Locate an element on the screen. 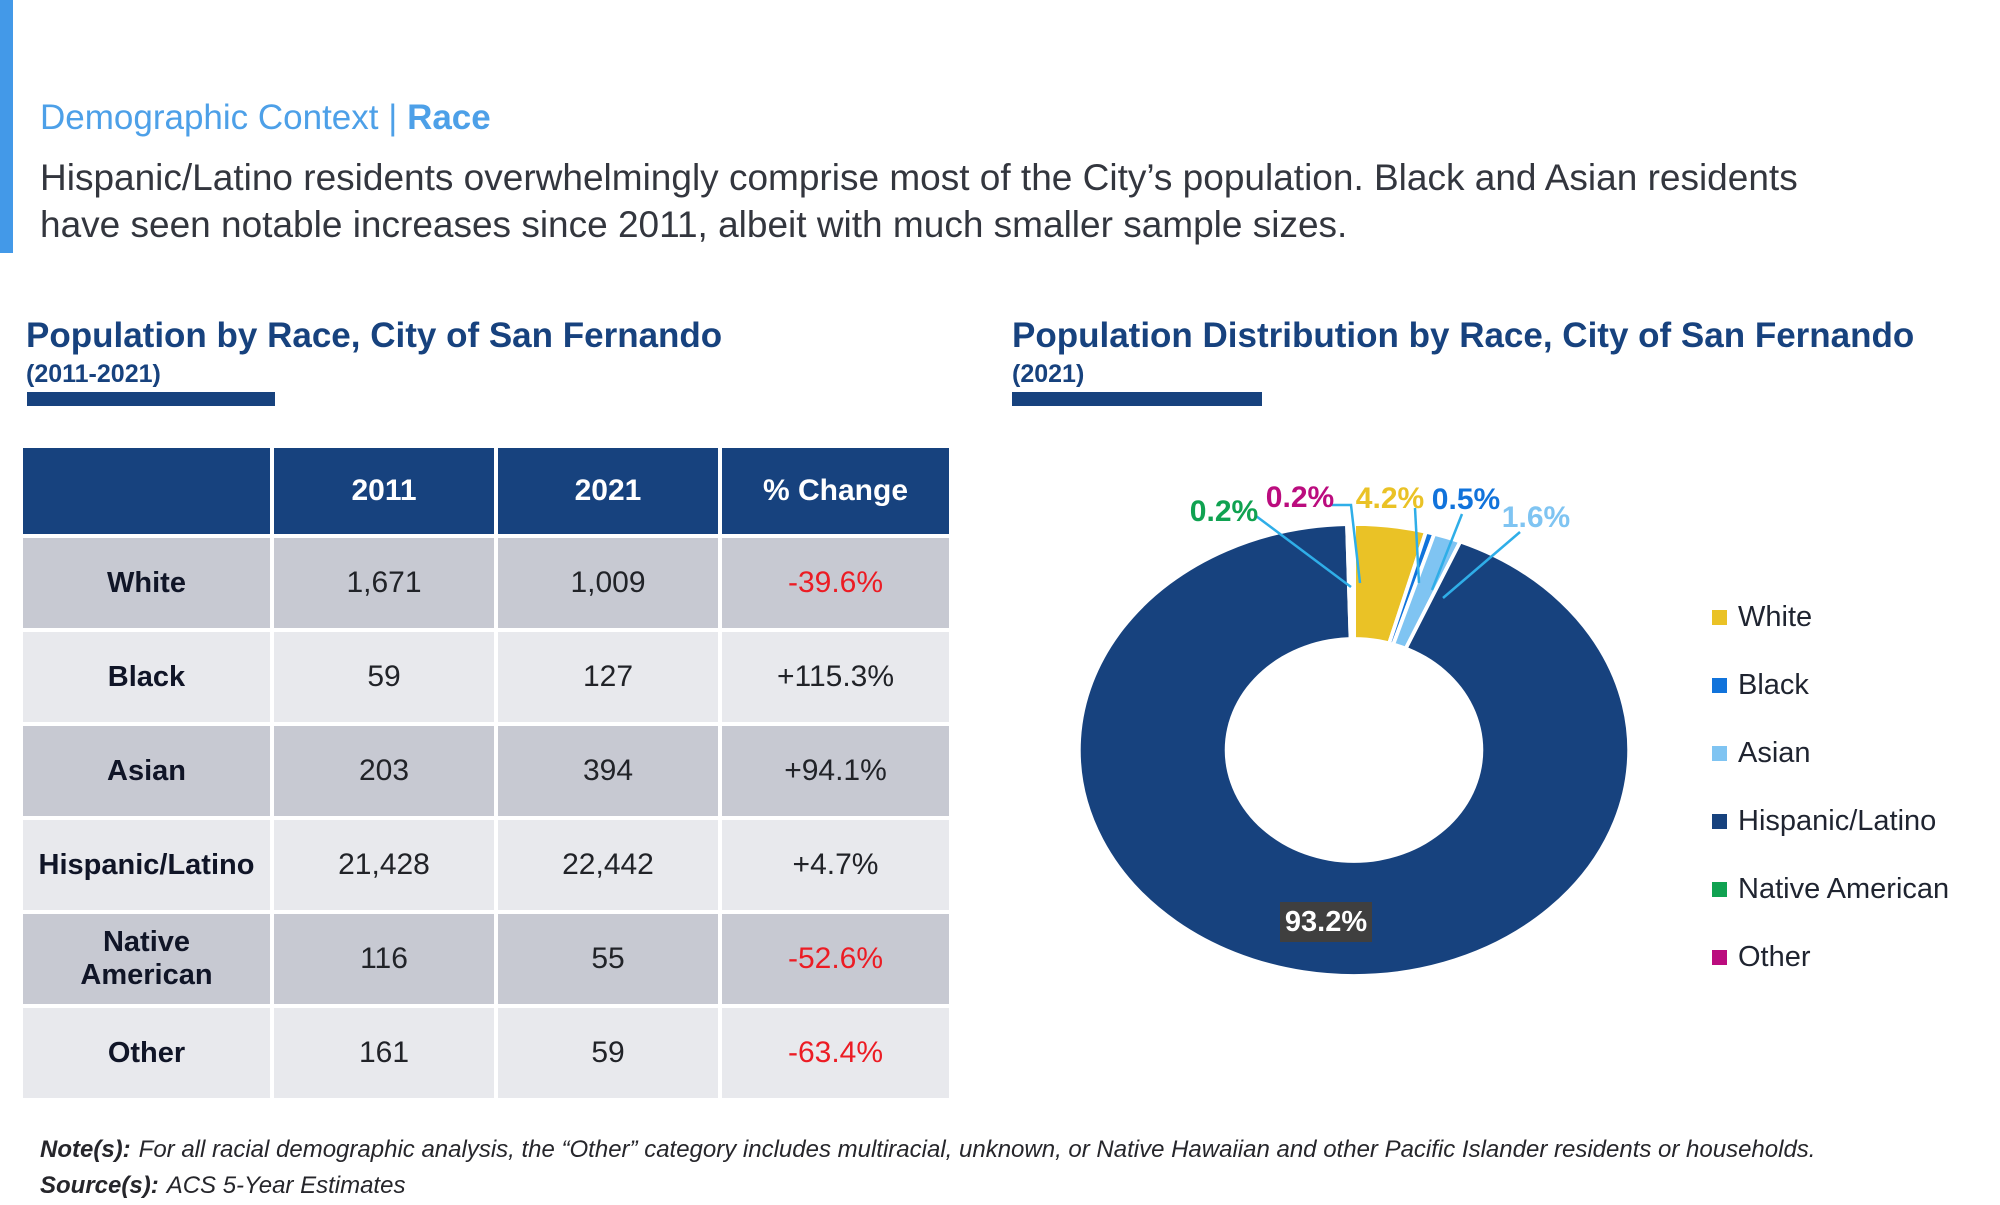 The width and height of the screenshot is (2000, 1205). legend-item-hispanic-latino: Hispanic/Latino is located at coordinates (1830, 821).